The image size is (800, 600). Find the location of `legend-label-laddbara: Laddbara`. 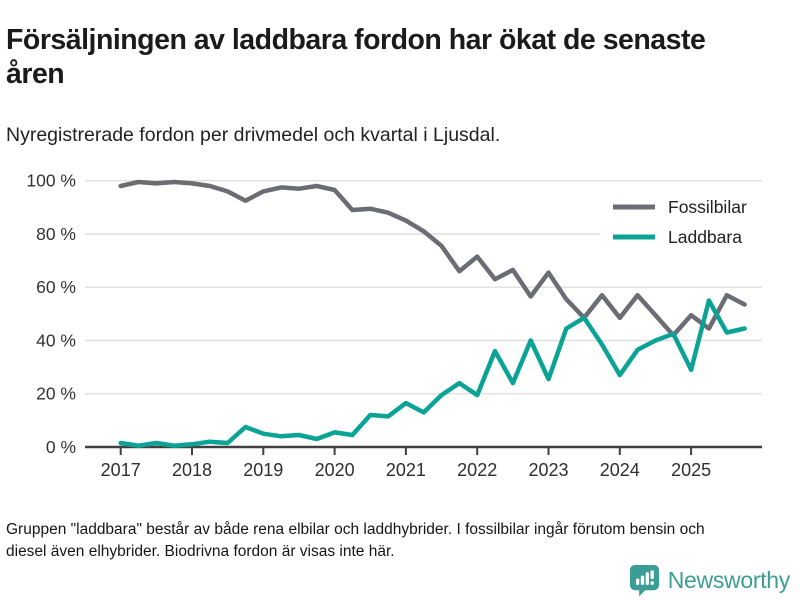

legend-label-laddbara: Laddbara is located at coordinates (705, 237).